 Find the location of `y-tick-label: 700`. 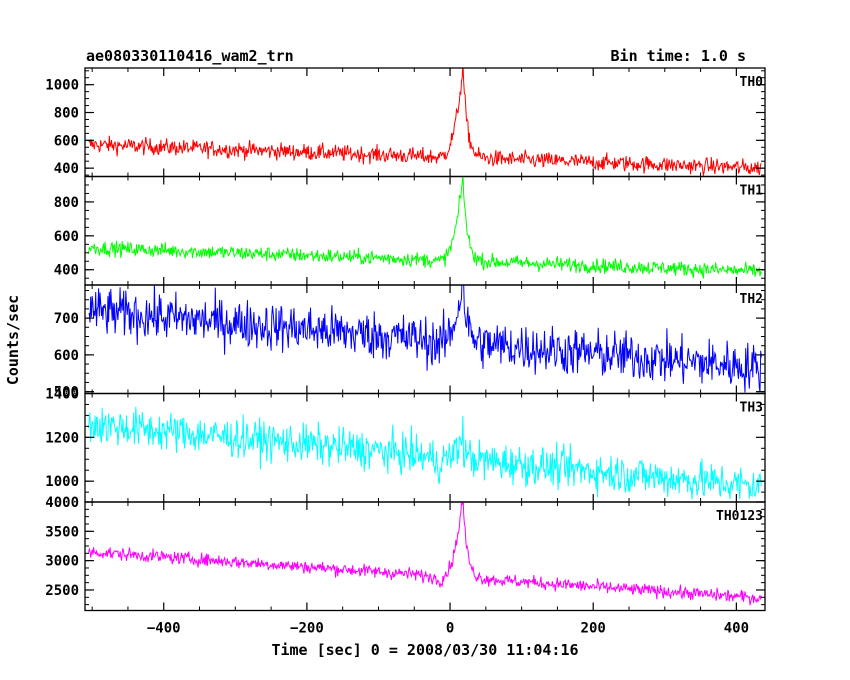

y-tick-label: 700 is located at coordinates (66, 319).